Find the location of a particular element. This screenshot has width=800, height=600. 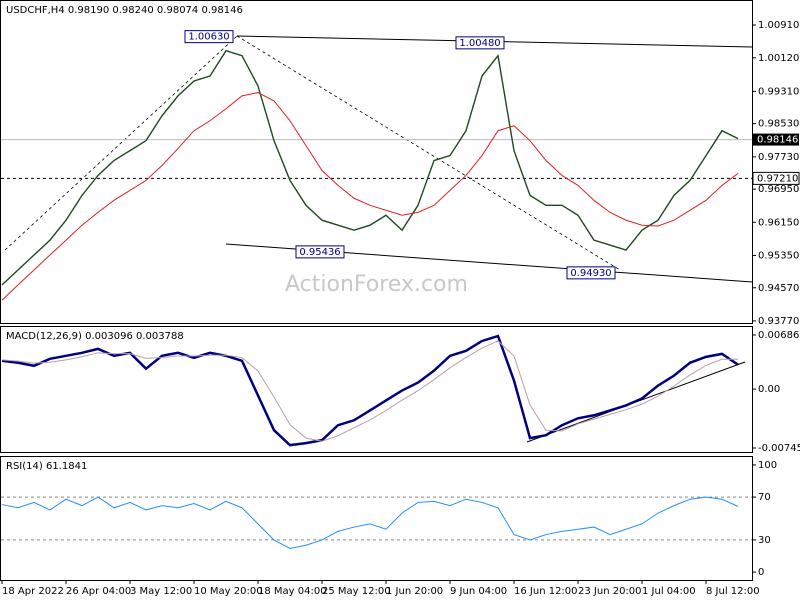

y-tick-label: 1.00120 is located at coordinates (778, 58).